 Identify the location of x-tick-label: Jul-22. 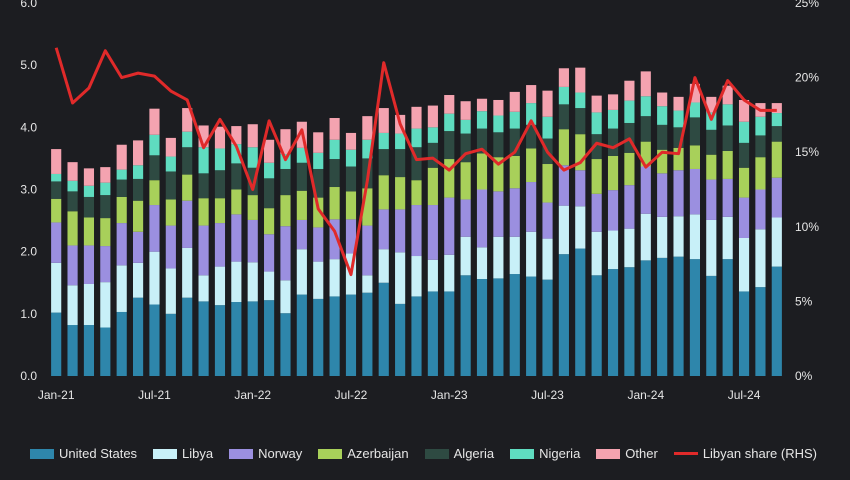
(351, 395).